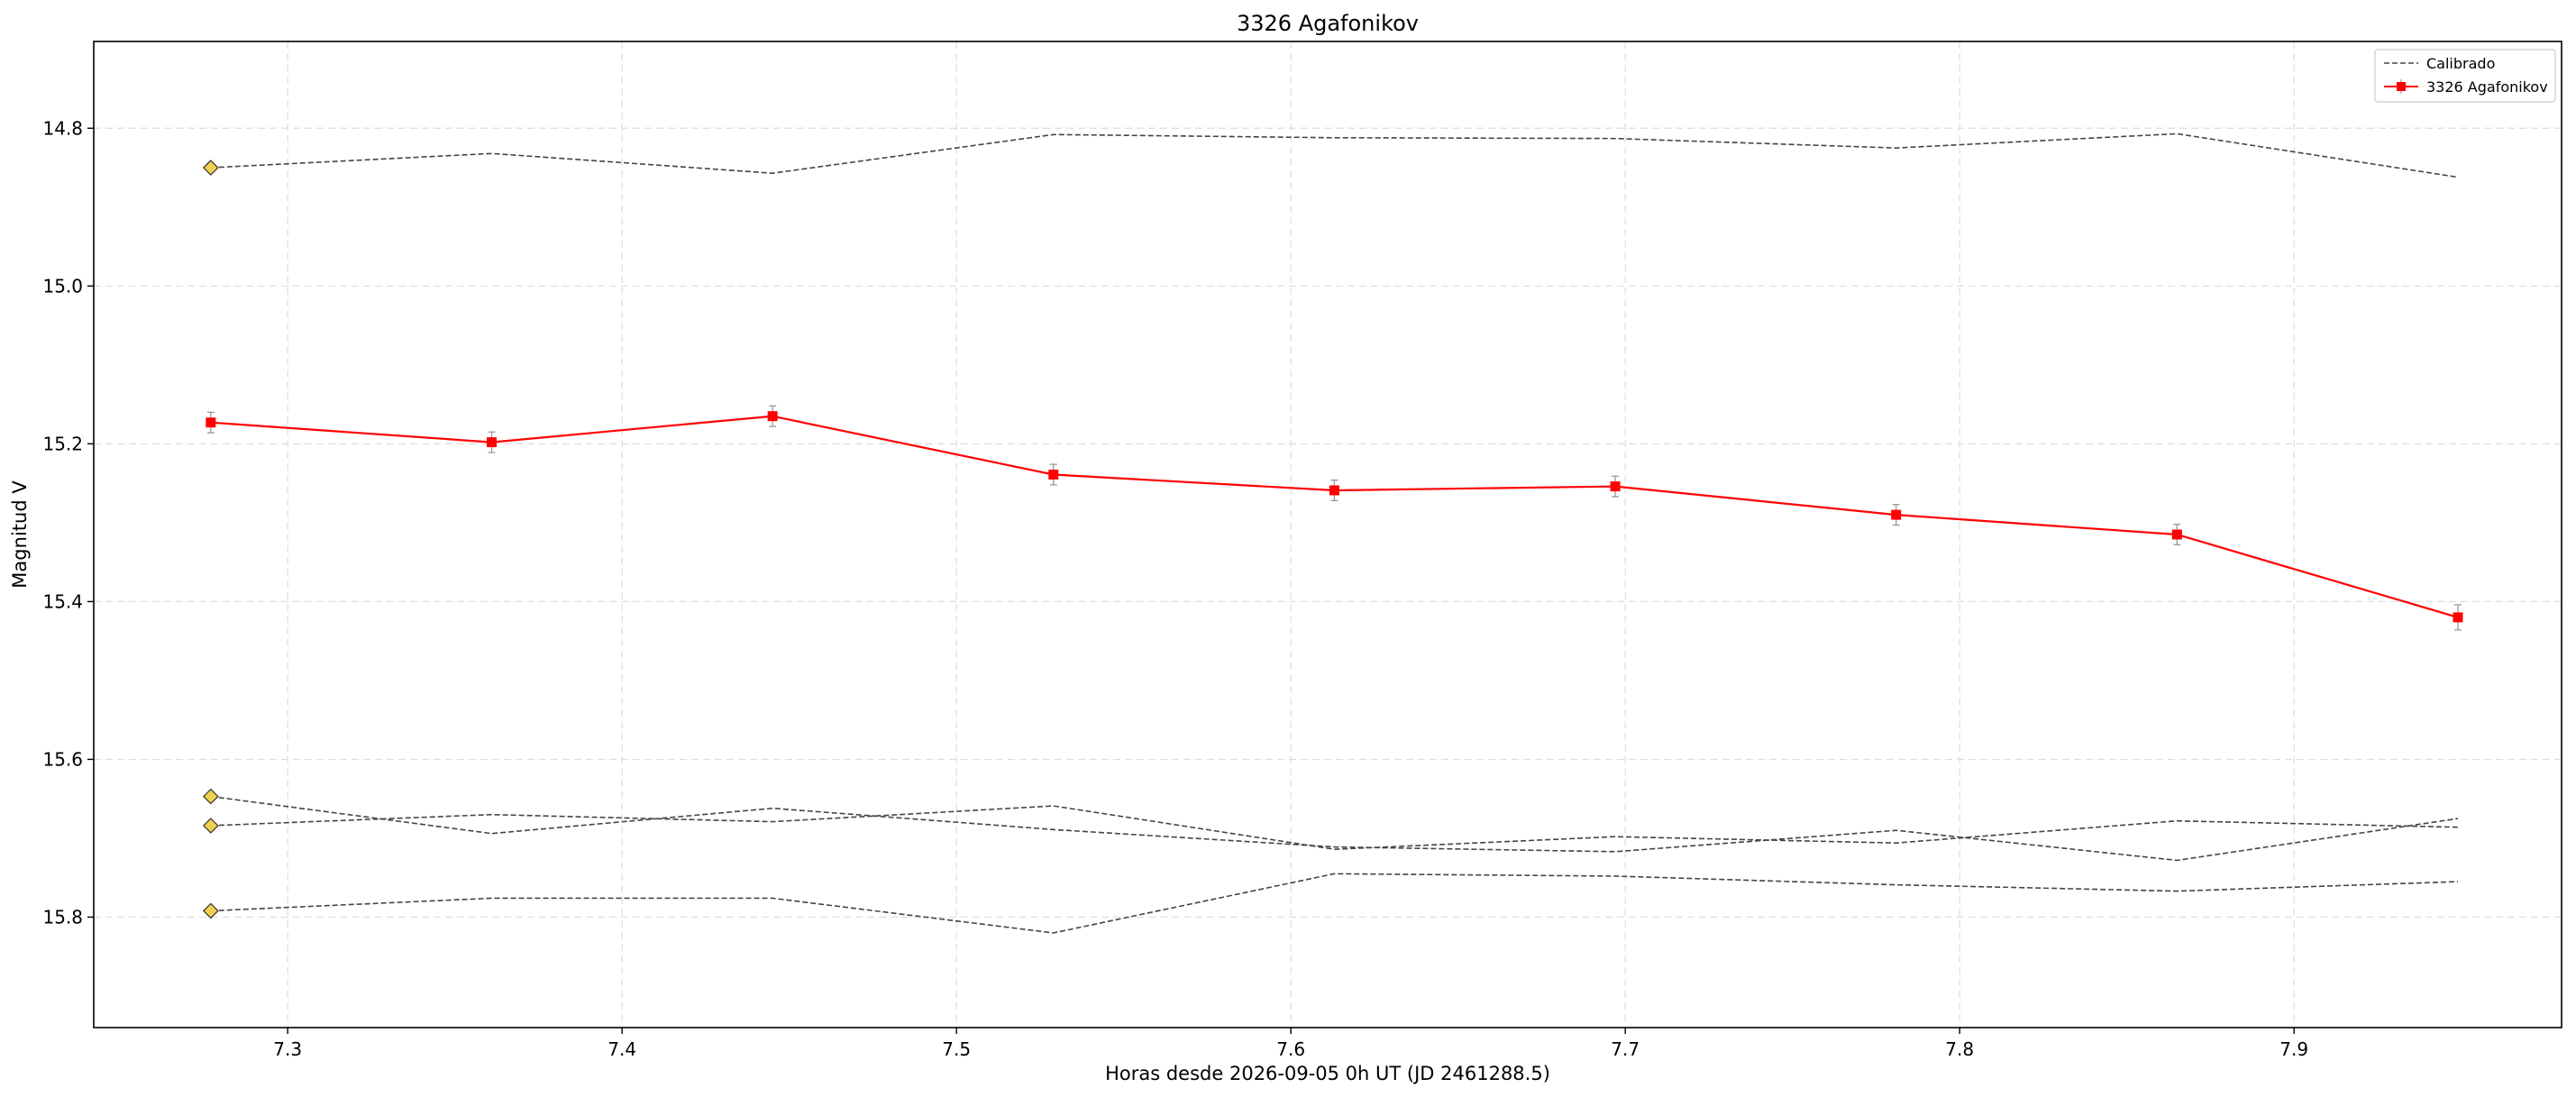 The height and width of the screenshot is (1097, 2576). What do you see at coordinates (2401, 86) in the screenshot?
I see `legend-target-marker` at bounding box center [2401, 86].